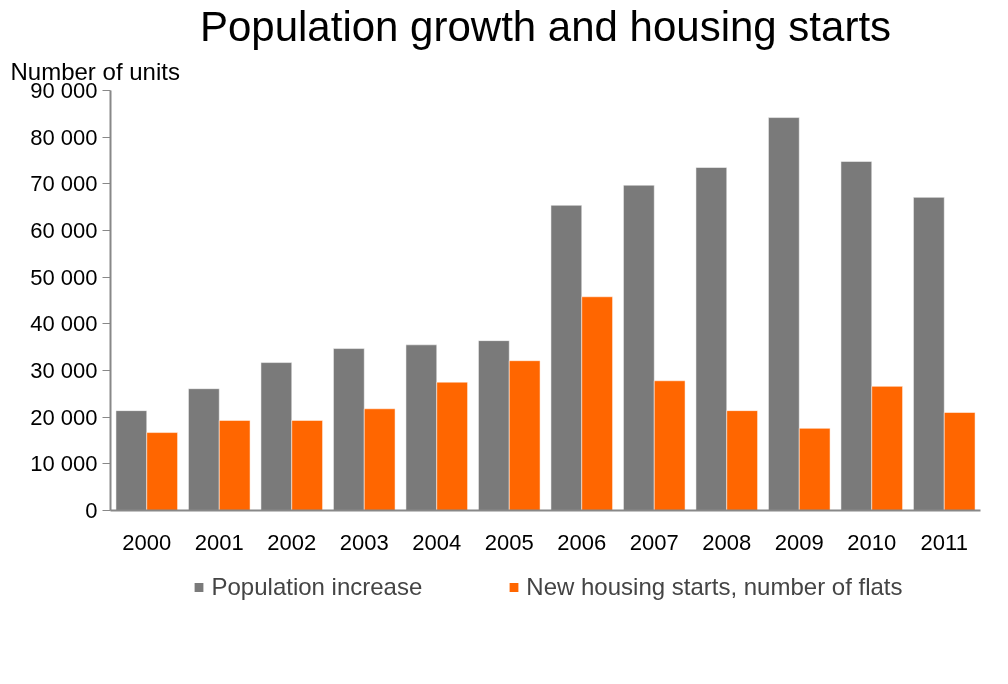  I want to click on y-tick-label: 50 000, so click(64, 277).